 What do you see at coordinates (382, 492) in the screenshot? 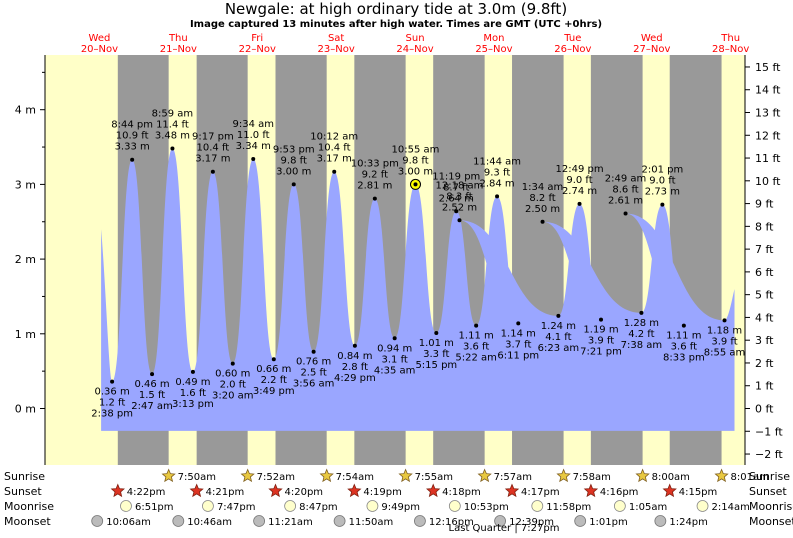
I see `sunset-time: 4:19pm` at bounding box center [382, 492].